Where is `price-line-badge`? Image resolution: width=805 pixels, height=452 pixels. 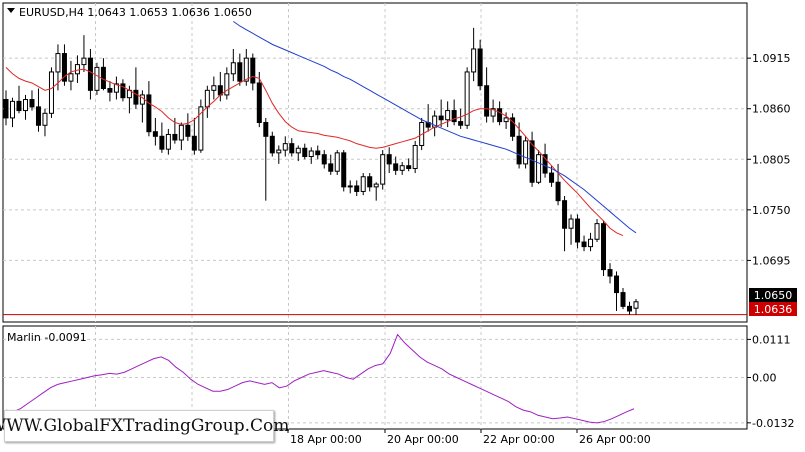
price-line-badge is located at coordinates (773, 309).